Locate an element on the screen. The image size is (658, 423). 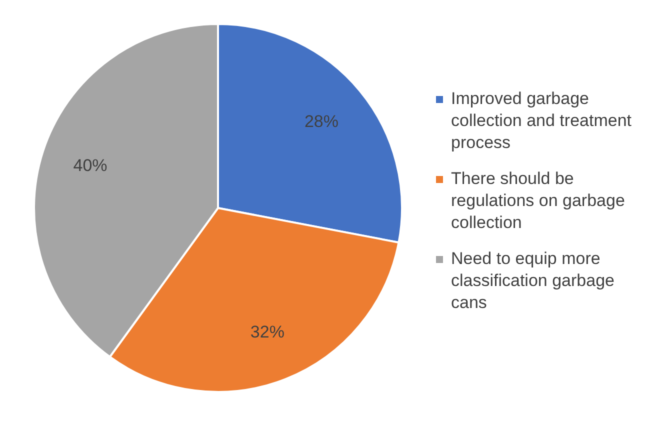
data-label: 32% is located at coordinates (267, 332).